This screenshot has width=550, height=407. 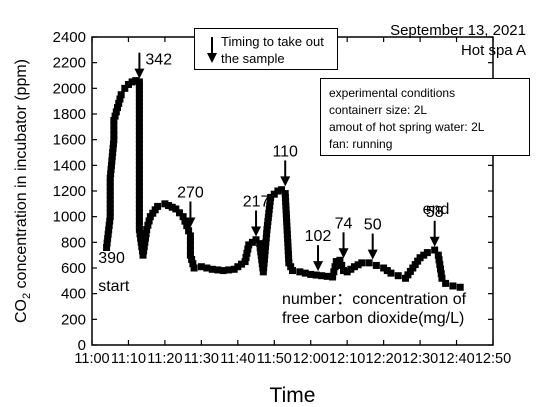 What do you see at coordinates (272, 41) in the screenshot?
I see `legend-line-1: Timing to take out` at bounding box center [272, 41].